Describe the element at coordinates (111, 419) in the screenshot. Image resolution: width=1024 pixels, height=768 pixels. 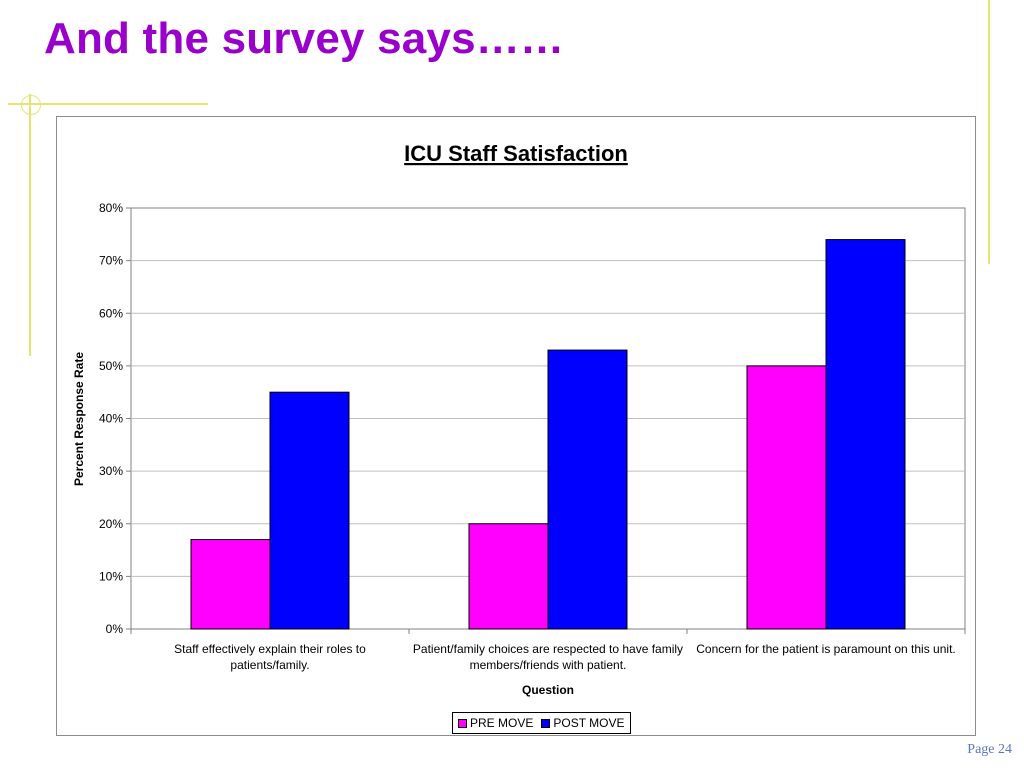
I see `y-tick-label: 40%` at that location.